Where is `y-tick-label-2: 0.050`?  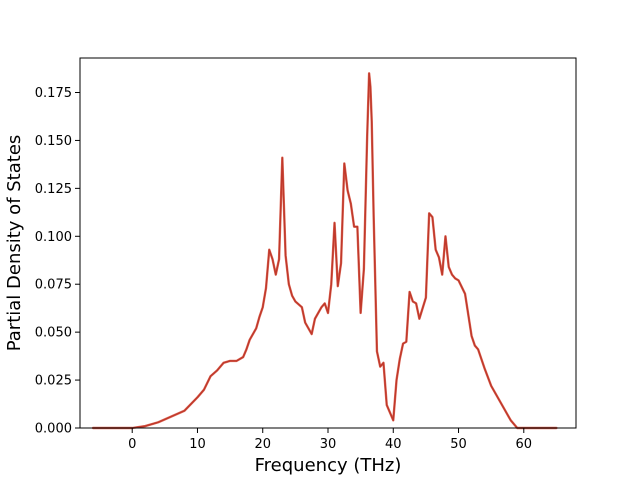
y-tick-label-2: 0.050 is located at coordinates (53, 333).